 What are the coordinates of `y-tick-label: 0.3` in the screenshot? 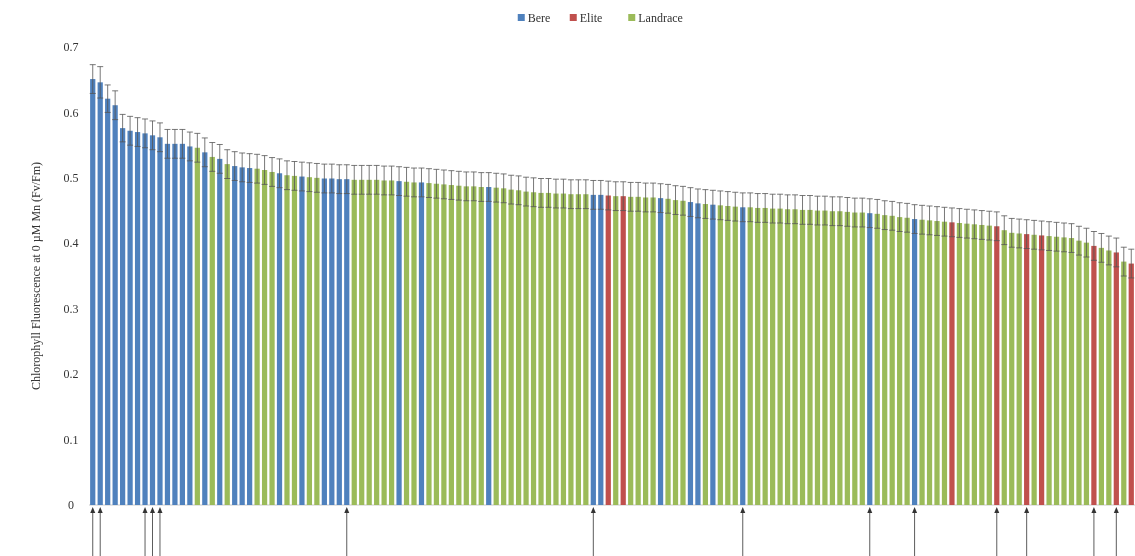 It's located at (71, 308).